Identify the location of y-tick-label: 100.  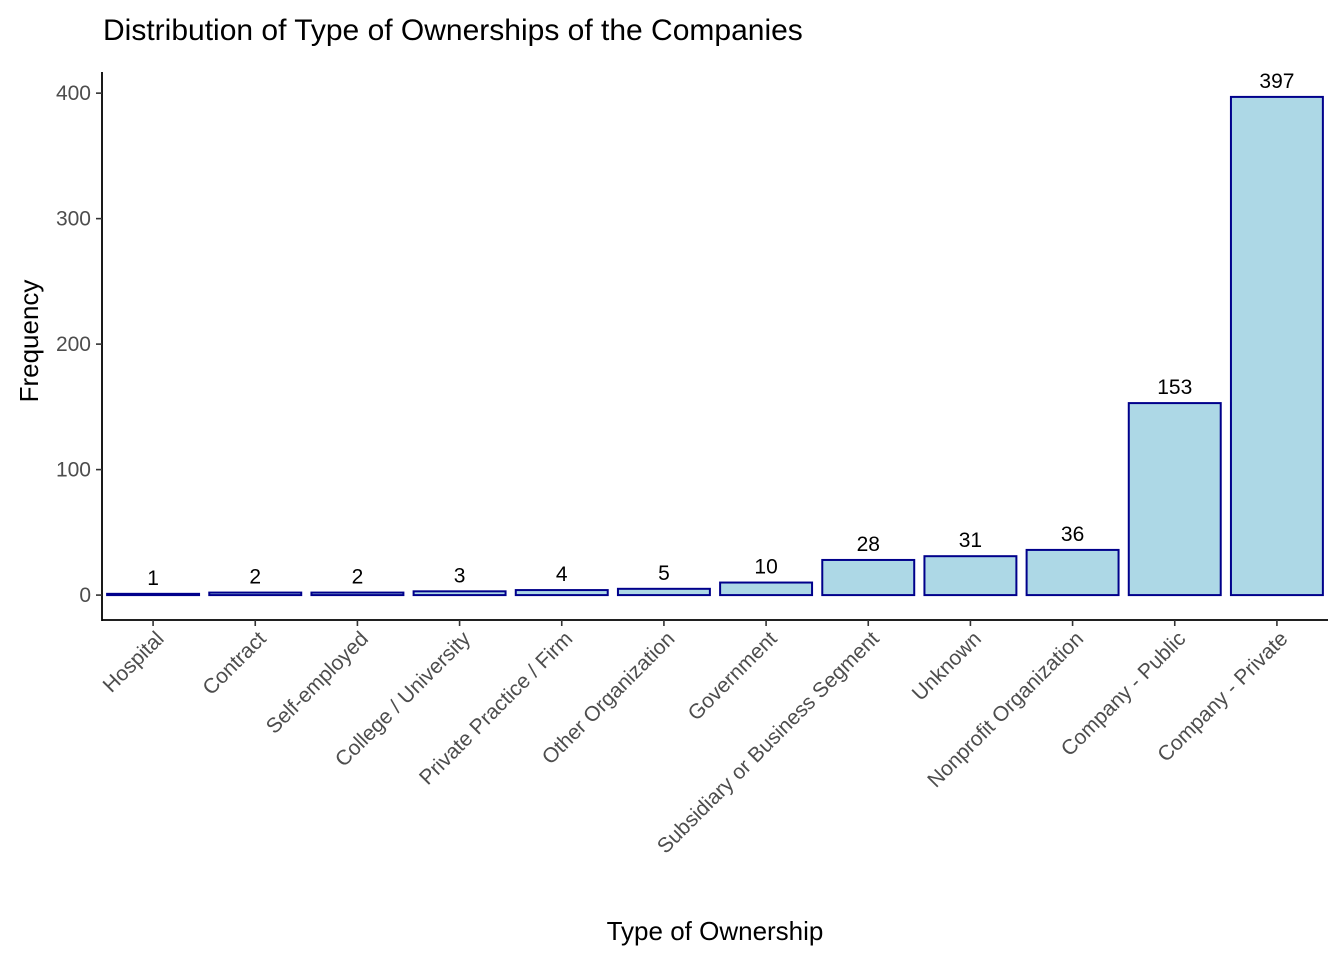
(73, 470).